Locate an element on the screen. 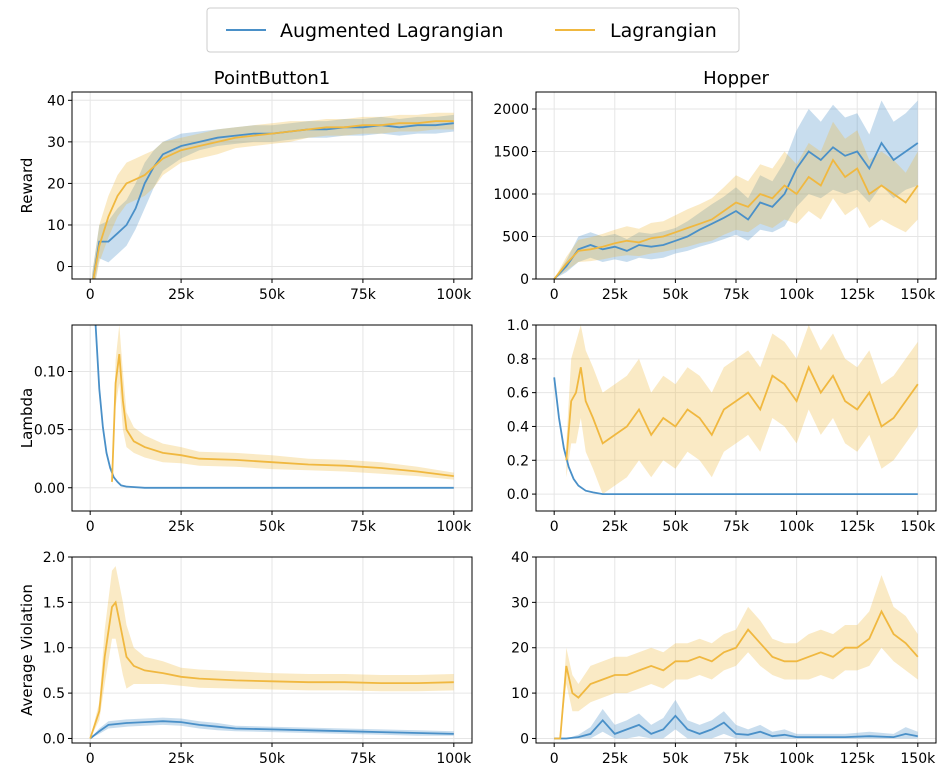  panel-hopper-violation: 0 25k 50k 75k 100k 125k 150k 0 10 20 30 40 is located at coordinates (724, 658).